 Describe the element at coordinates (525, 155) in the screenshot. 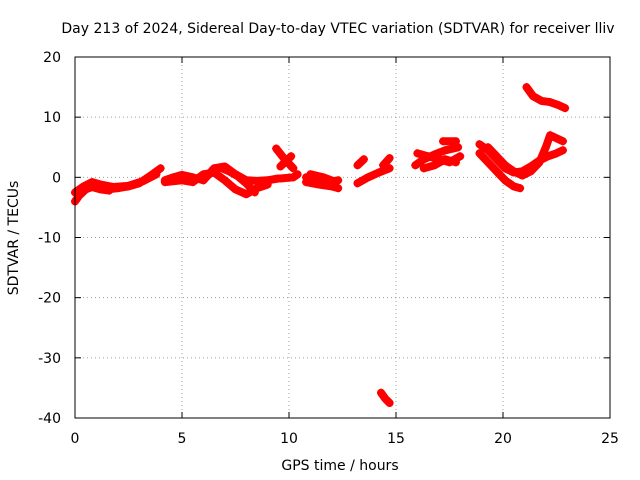

I see `series-seg23` at that location.